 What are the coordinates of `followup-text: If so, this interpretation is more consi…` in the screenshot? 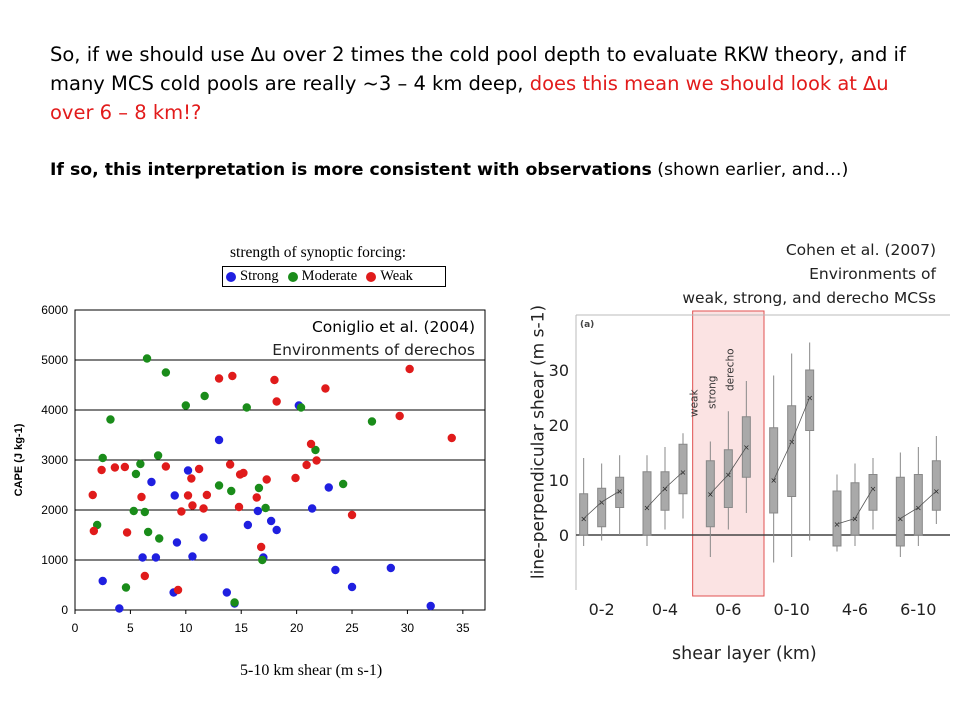 It's located at (495, 170).